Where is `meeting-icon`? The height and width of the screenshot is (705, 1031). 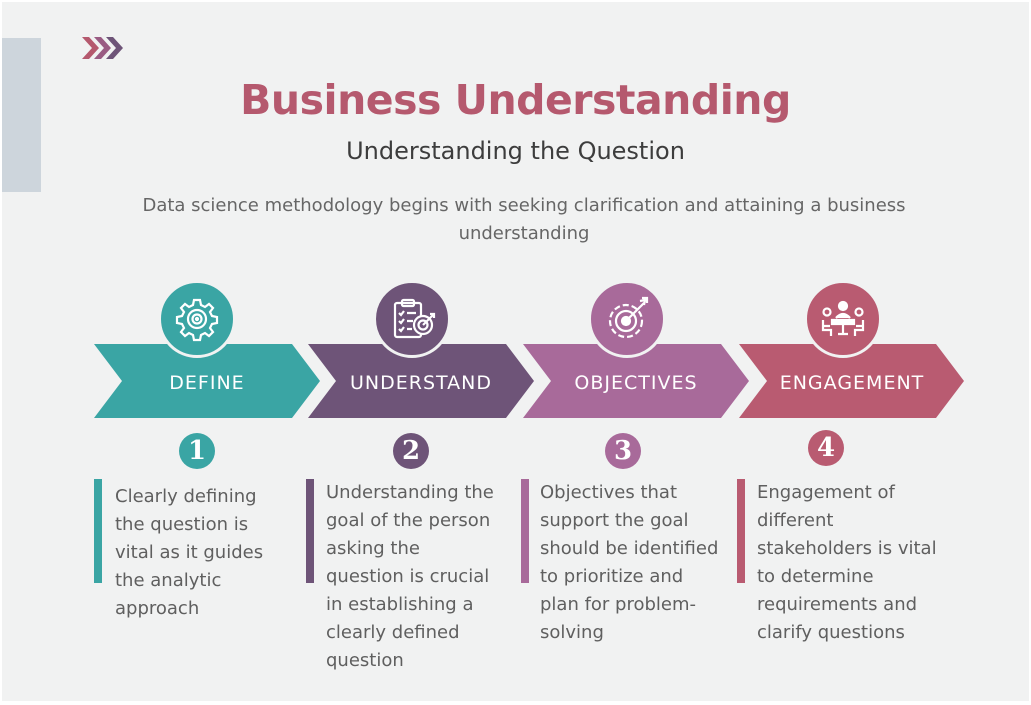 meeting-icon is located at coordinates (843, 318).